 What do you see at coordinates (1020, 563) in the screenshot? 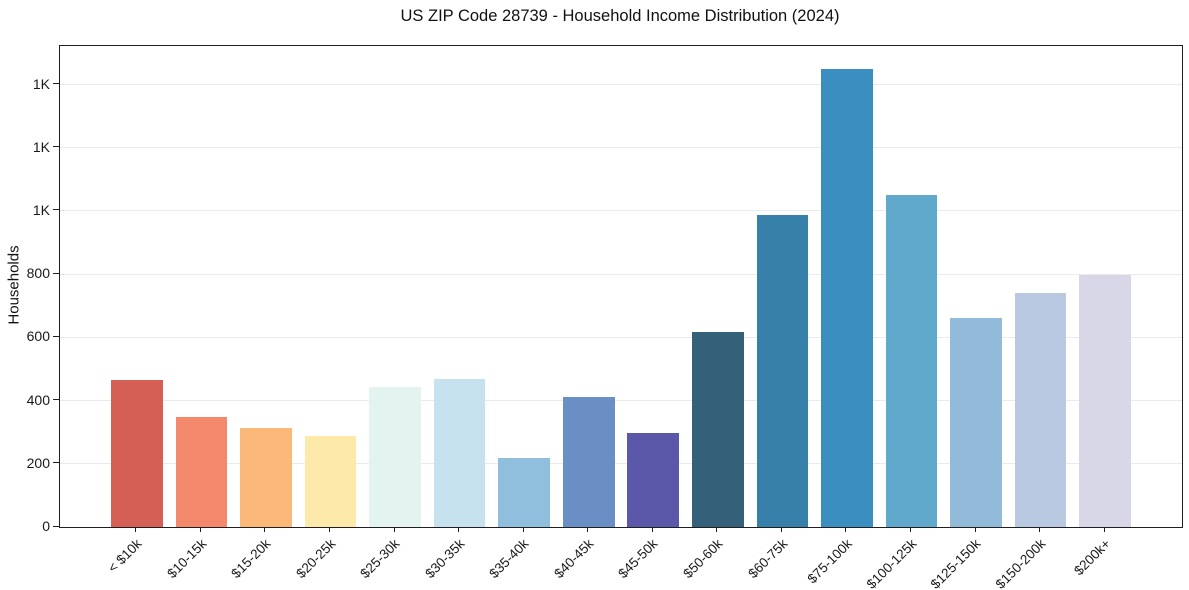
I see `x-tick-label-text: $150-200k` at bounding box center [1020, 563].